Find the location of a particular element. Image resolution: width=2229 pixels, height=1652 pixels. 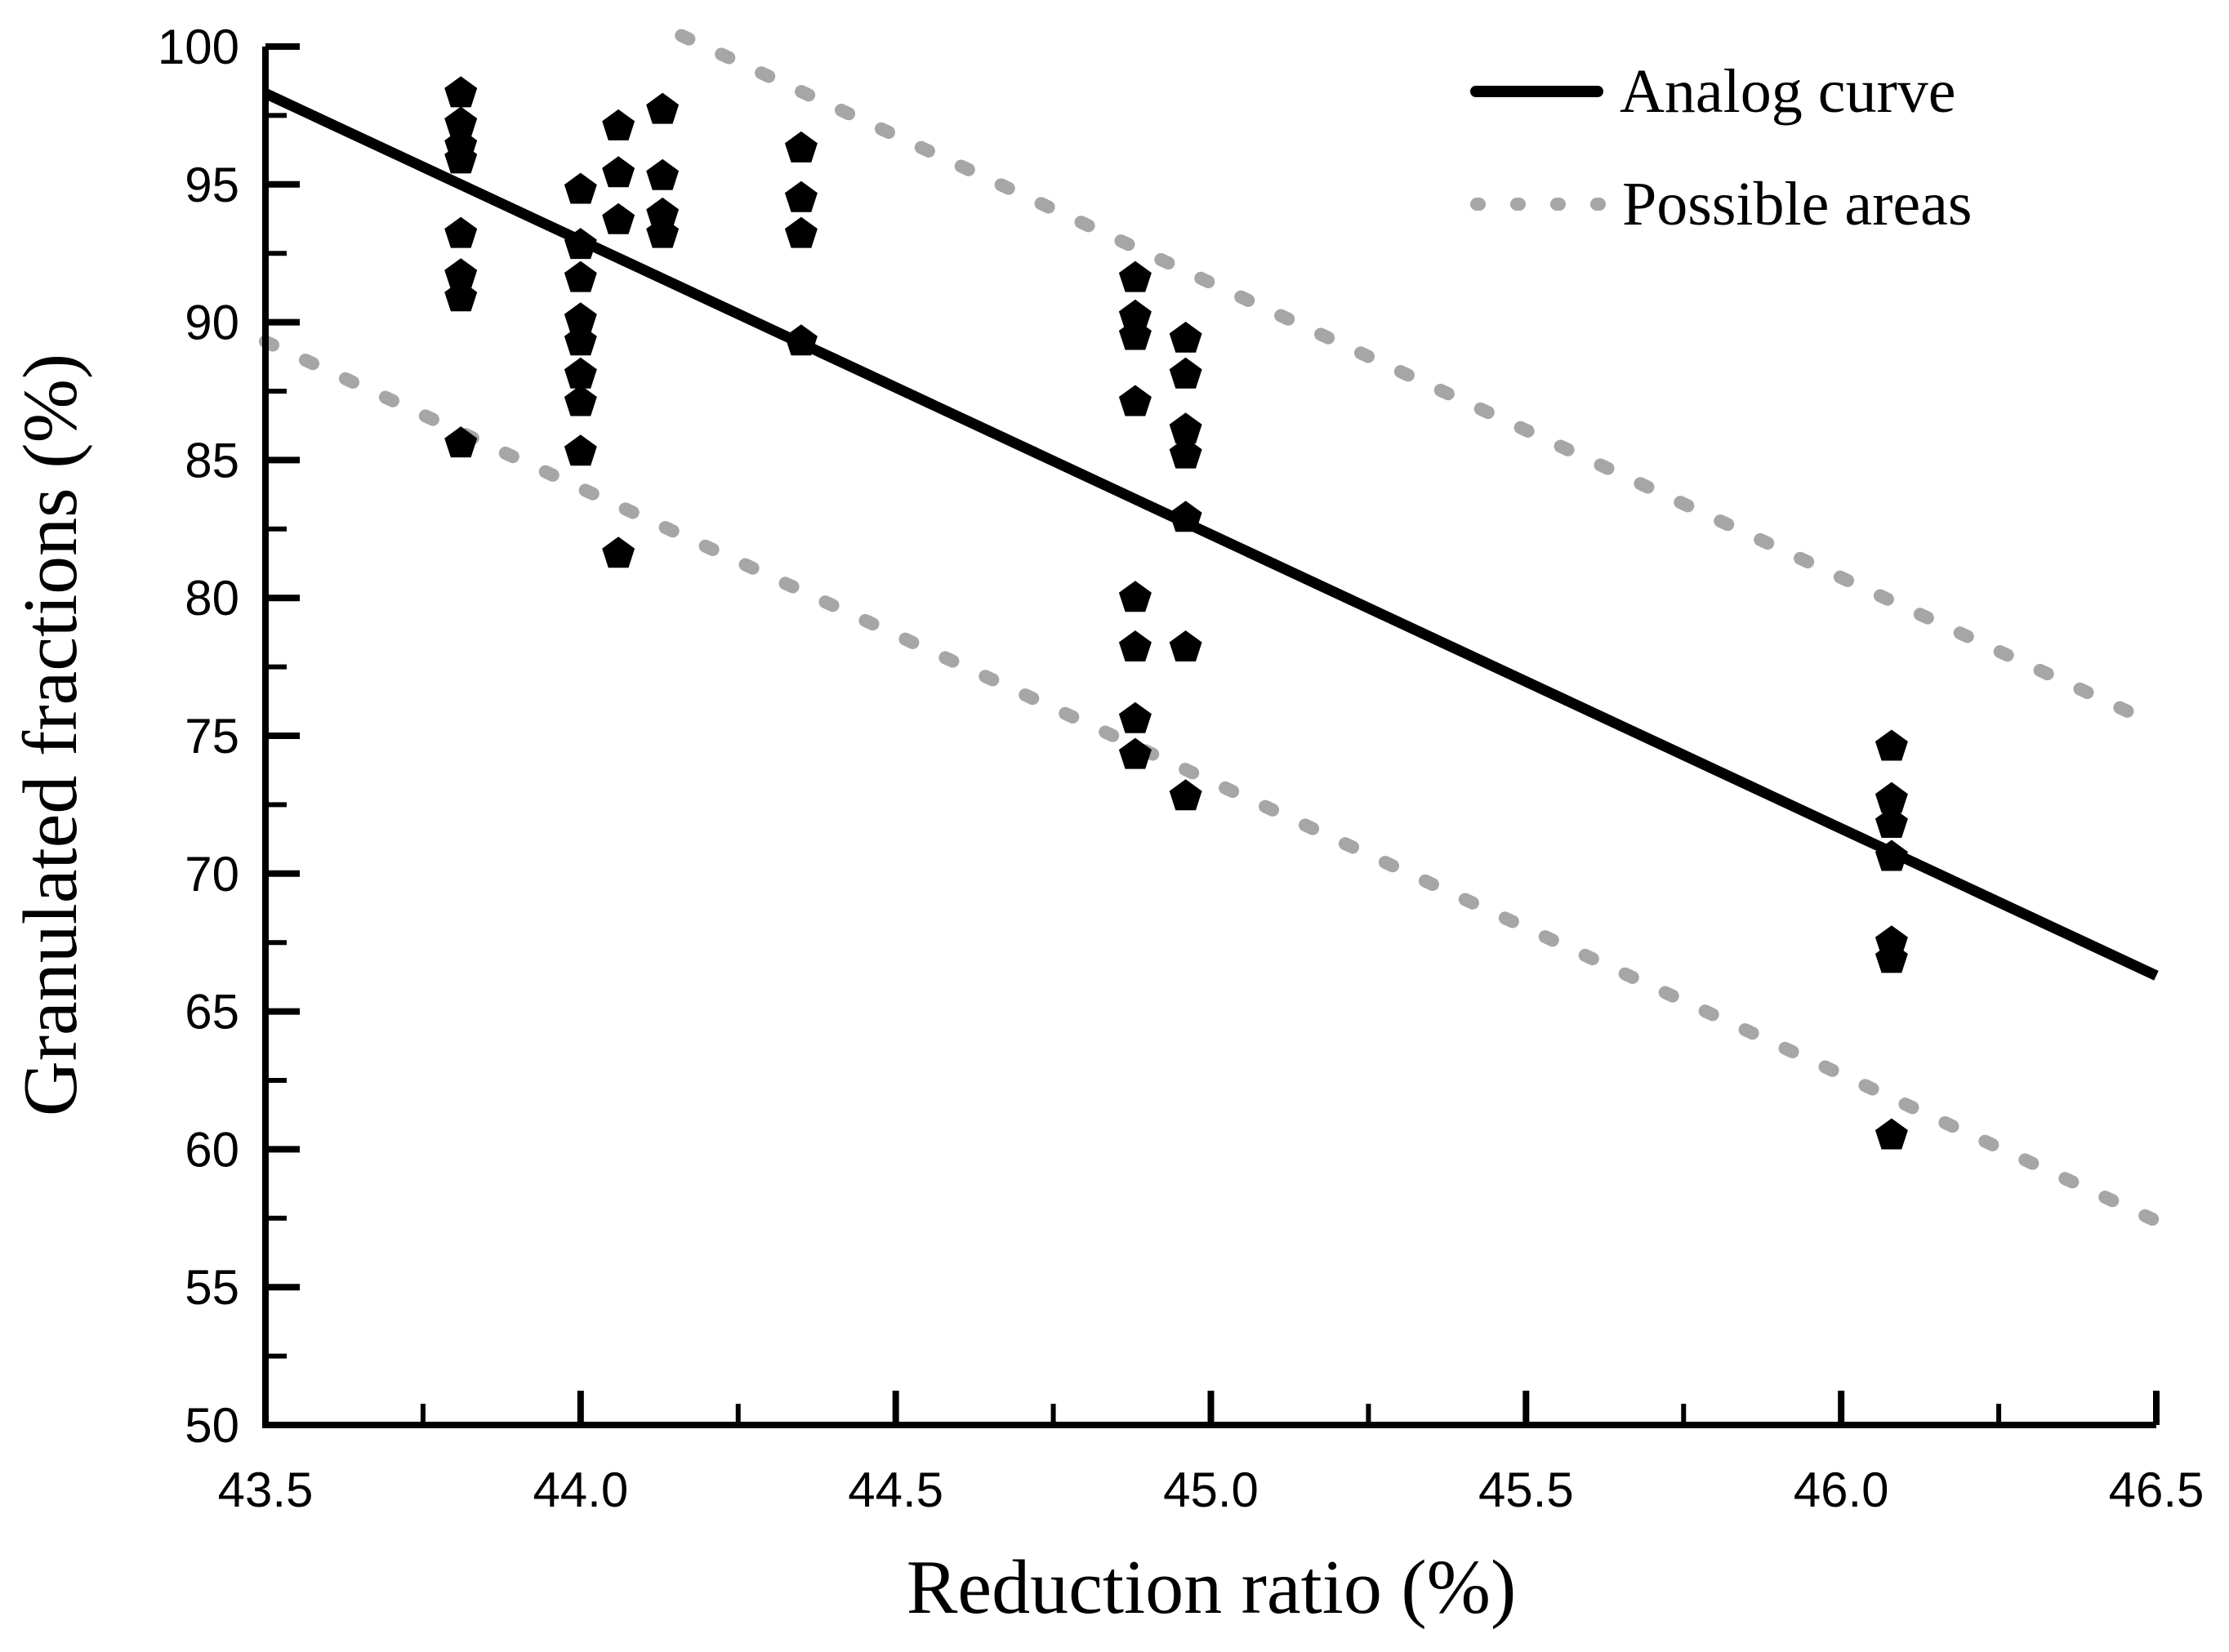

y-tick-label: 65 is located at coordinates (212, 1012).